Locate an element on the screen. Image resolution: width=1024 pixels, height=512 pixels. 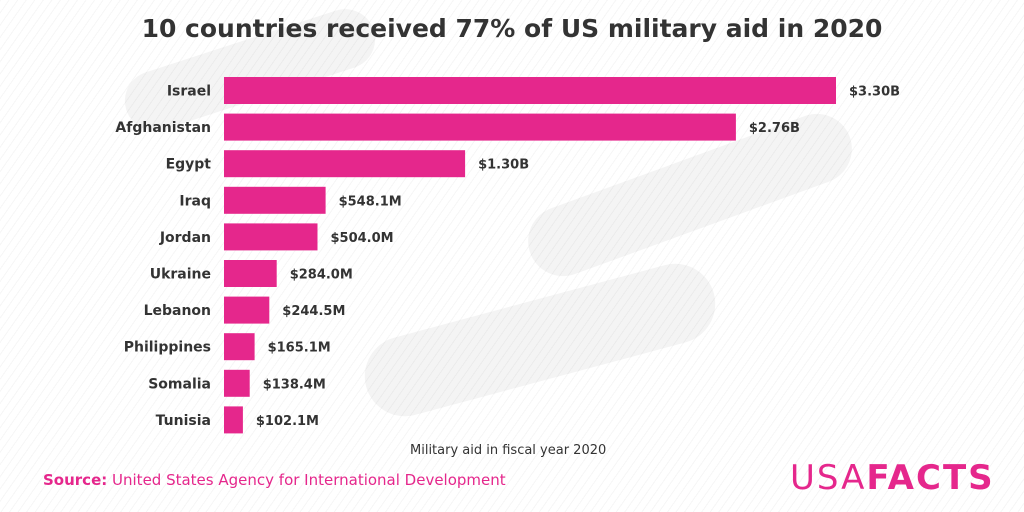
value-label: $244.5M is located at coordinates (313, 311).